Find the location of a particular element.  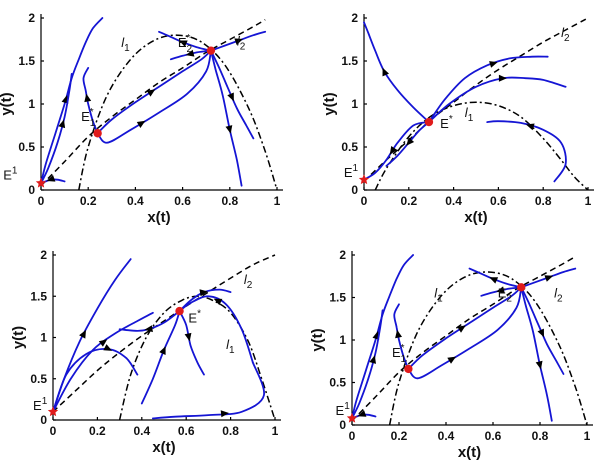

annotation-label: E* is located at coordinates (194, 317).